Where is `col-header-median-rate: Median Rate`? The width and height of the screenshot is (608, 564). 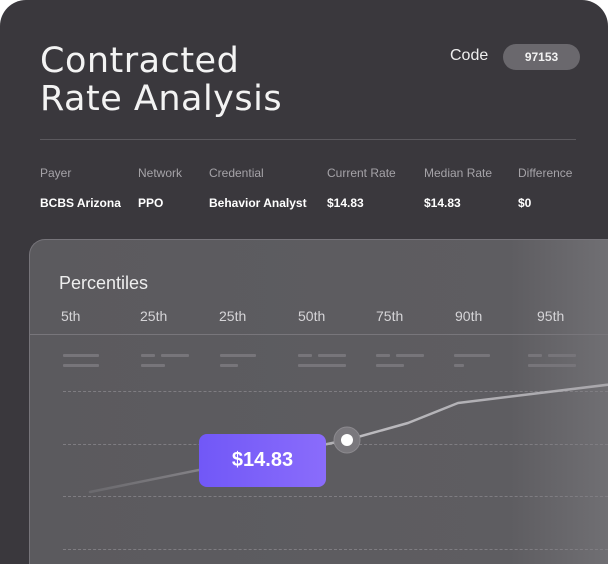 col-header-median-rate: Median Rate is located at coordinates (458, 173).